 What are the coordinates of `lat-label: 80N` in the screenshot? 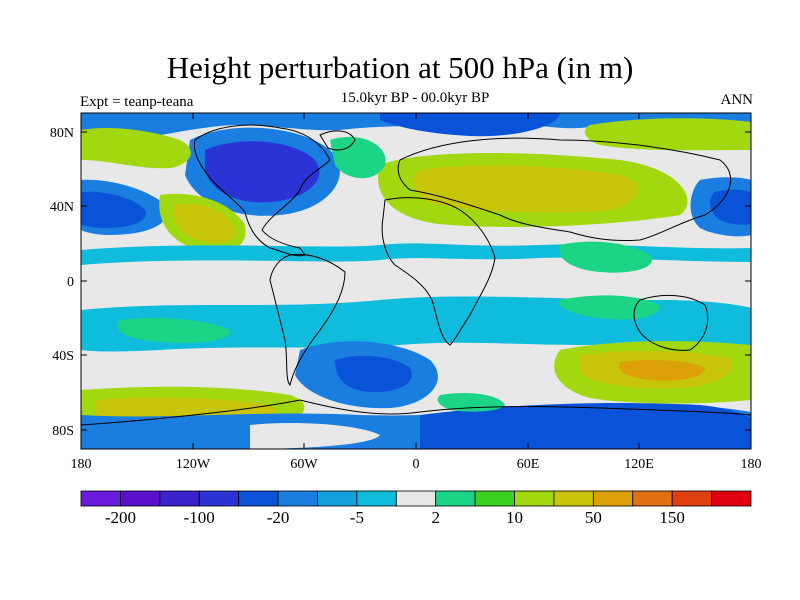 It's located at (62, 133).